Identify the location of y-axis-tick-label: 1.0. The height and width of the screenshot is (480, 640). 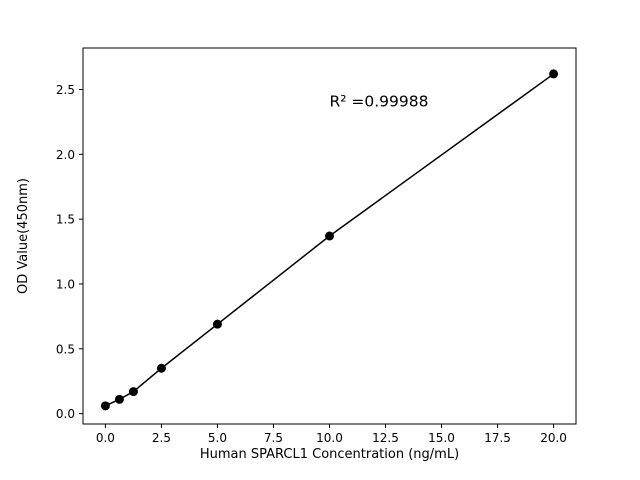
(65, 284).